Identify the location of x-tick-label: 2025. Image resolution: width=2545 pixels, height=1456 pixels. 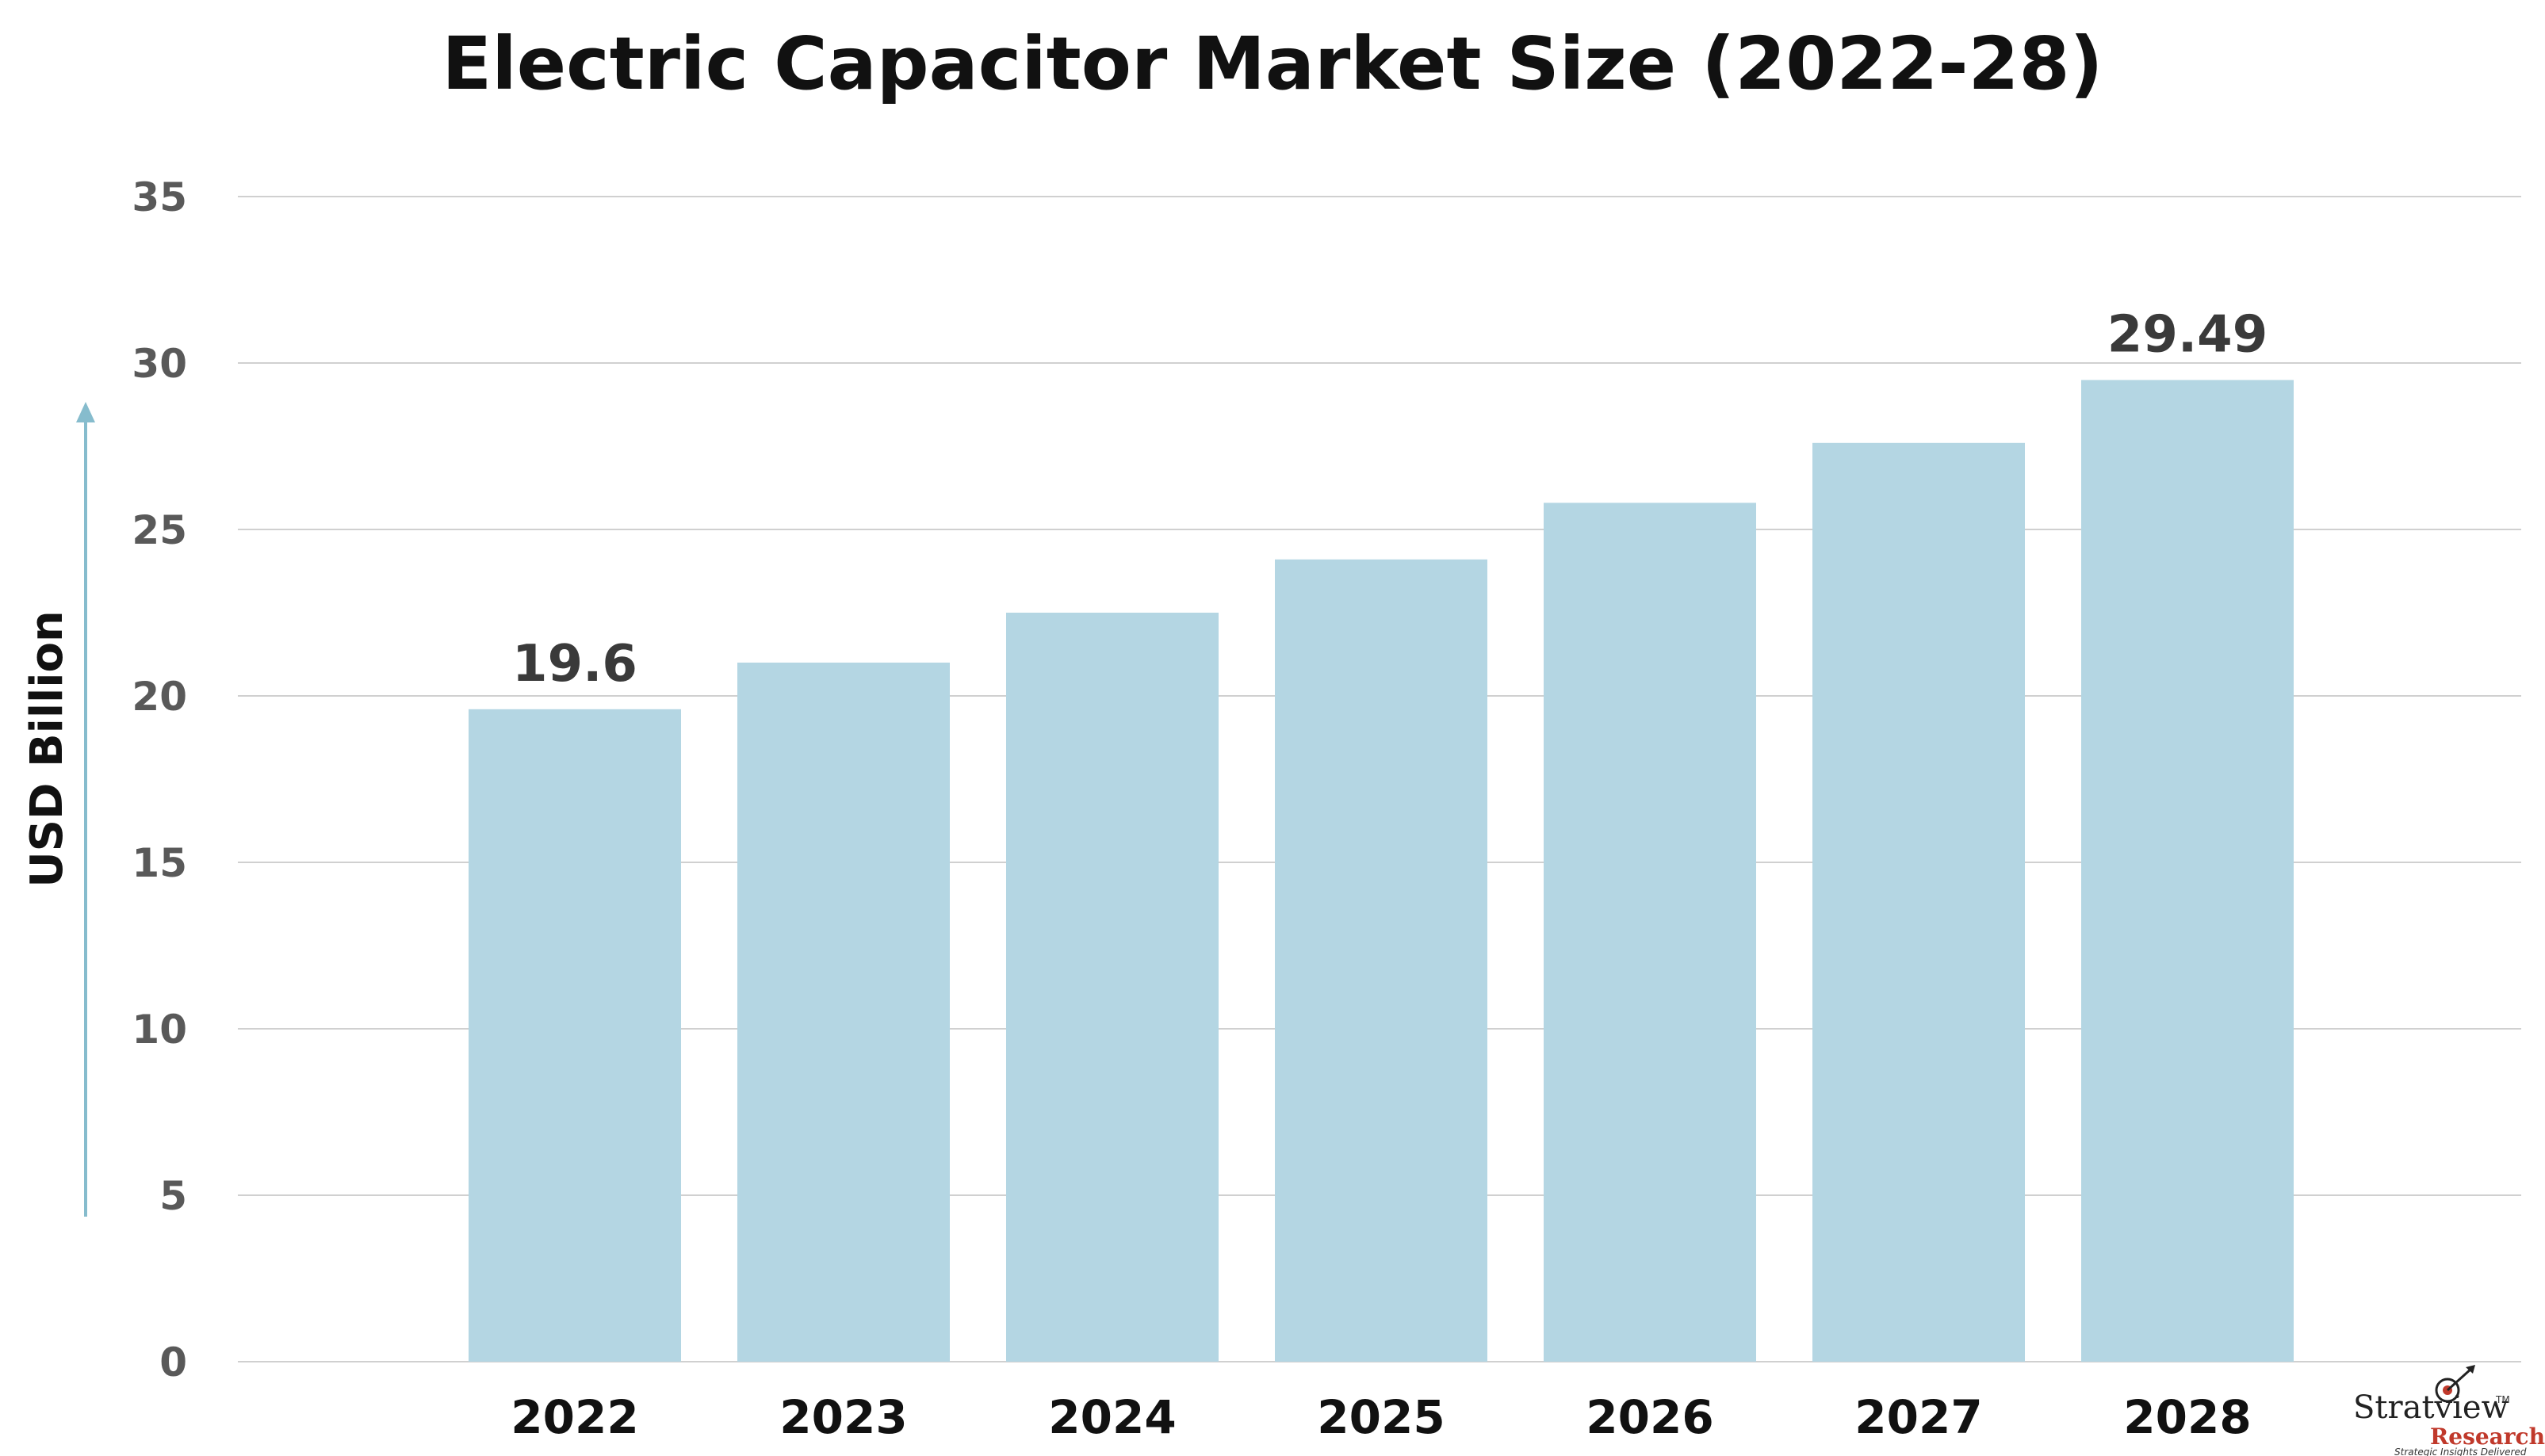
(1381, 1417).